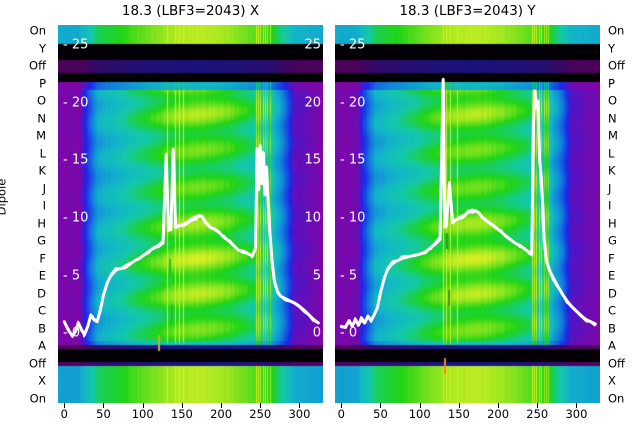 Image resolution: width=640 pixels, height=440 pixels. I want to click on x-tick-label-right-100: 100, so click(419, 414).